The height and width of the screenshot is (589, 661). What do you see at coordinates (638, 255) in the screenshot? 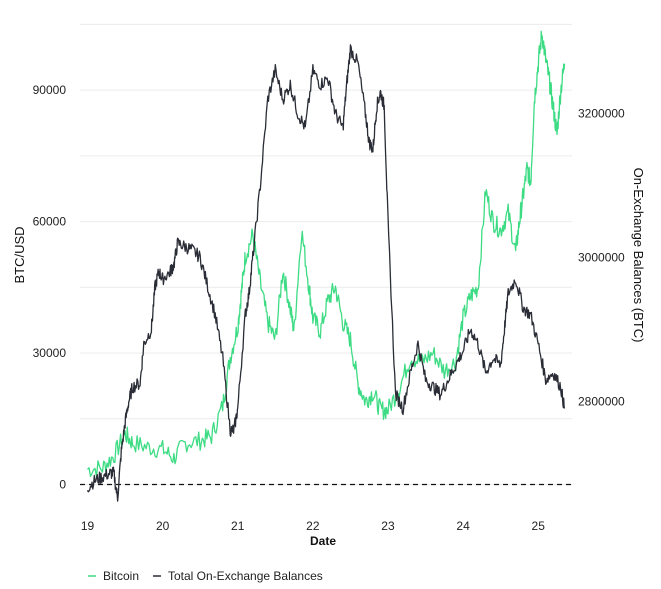
I see `y-axis-right-title: On-Exchange Balances (BTC)` at bounding box center [638, 255].